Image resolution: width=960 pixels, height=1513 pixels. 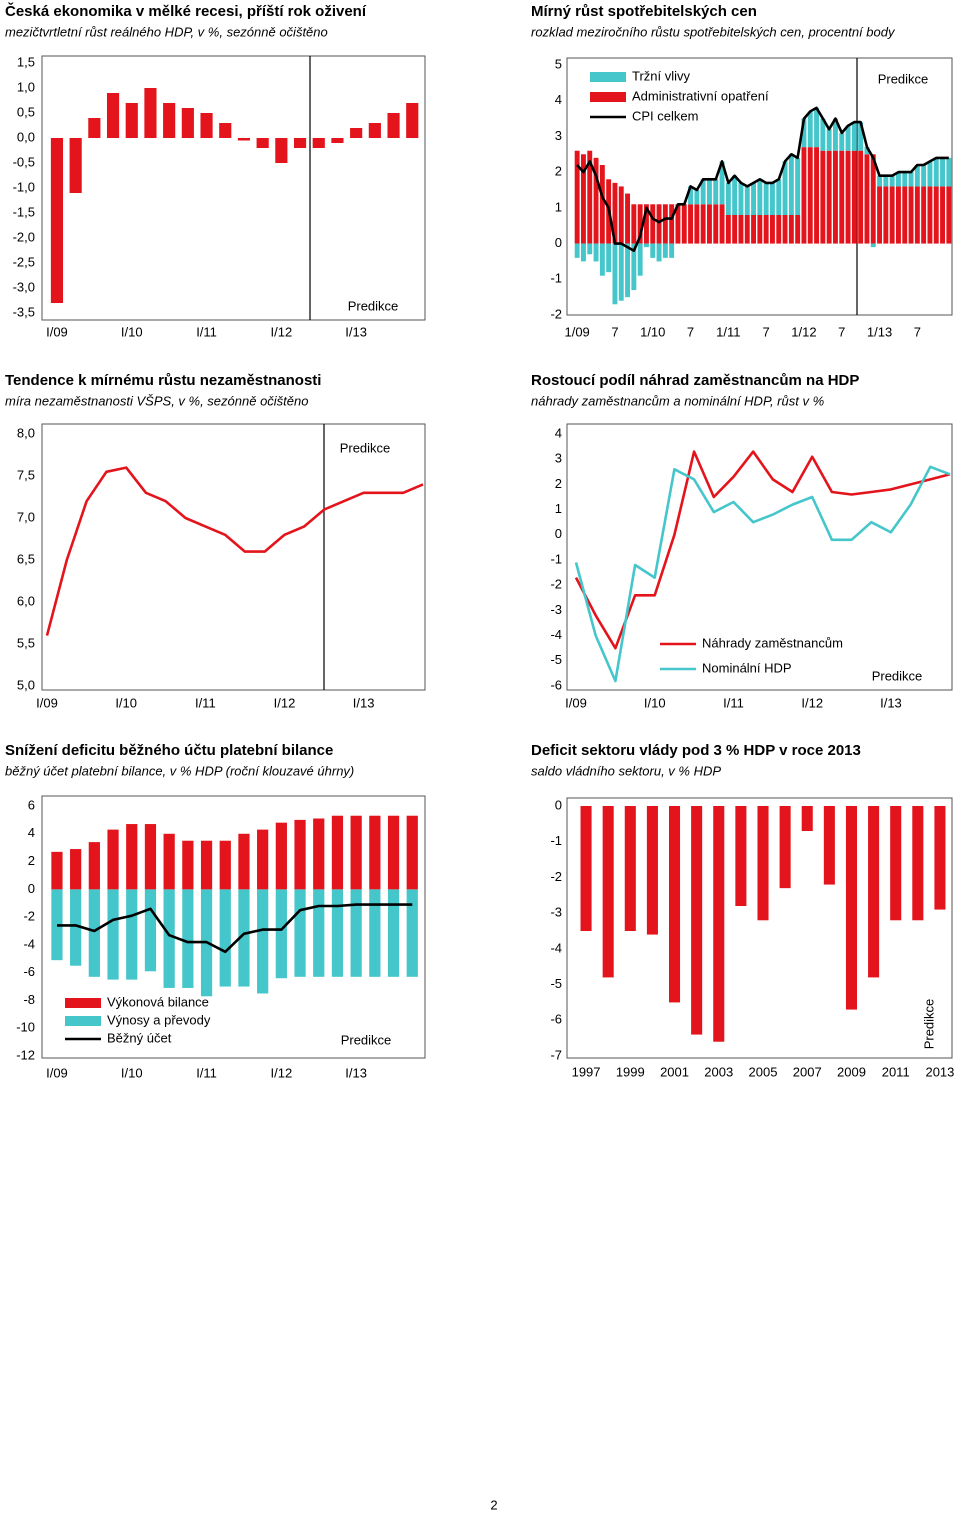 I want to click on legend-swatch, so click(x=608, y=77).